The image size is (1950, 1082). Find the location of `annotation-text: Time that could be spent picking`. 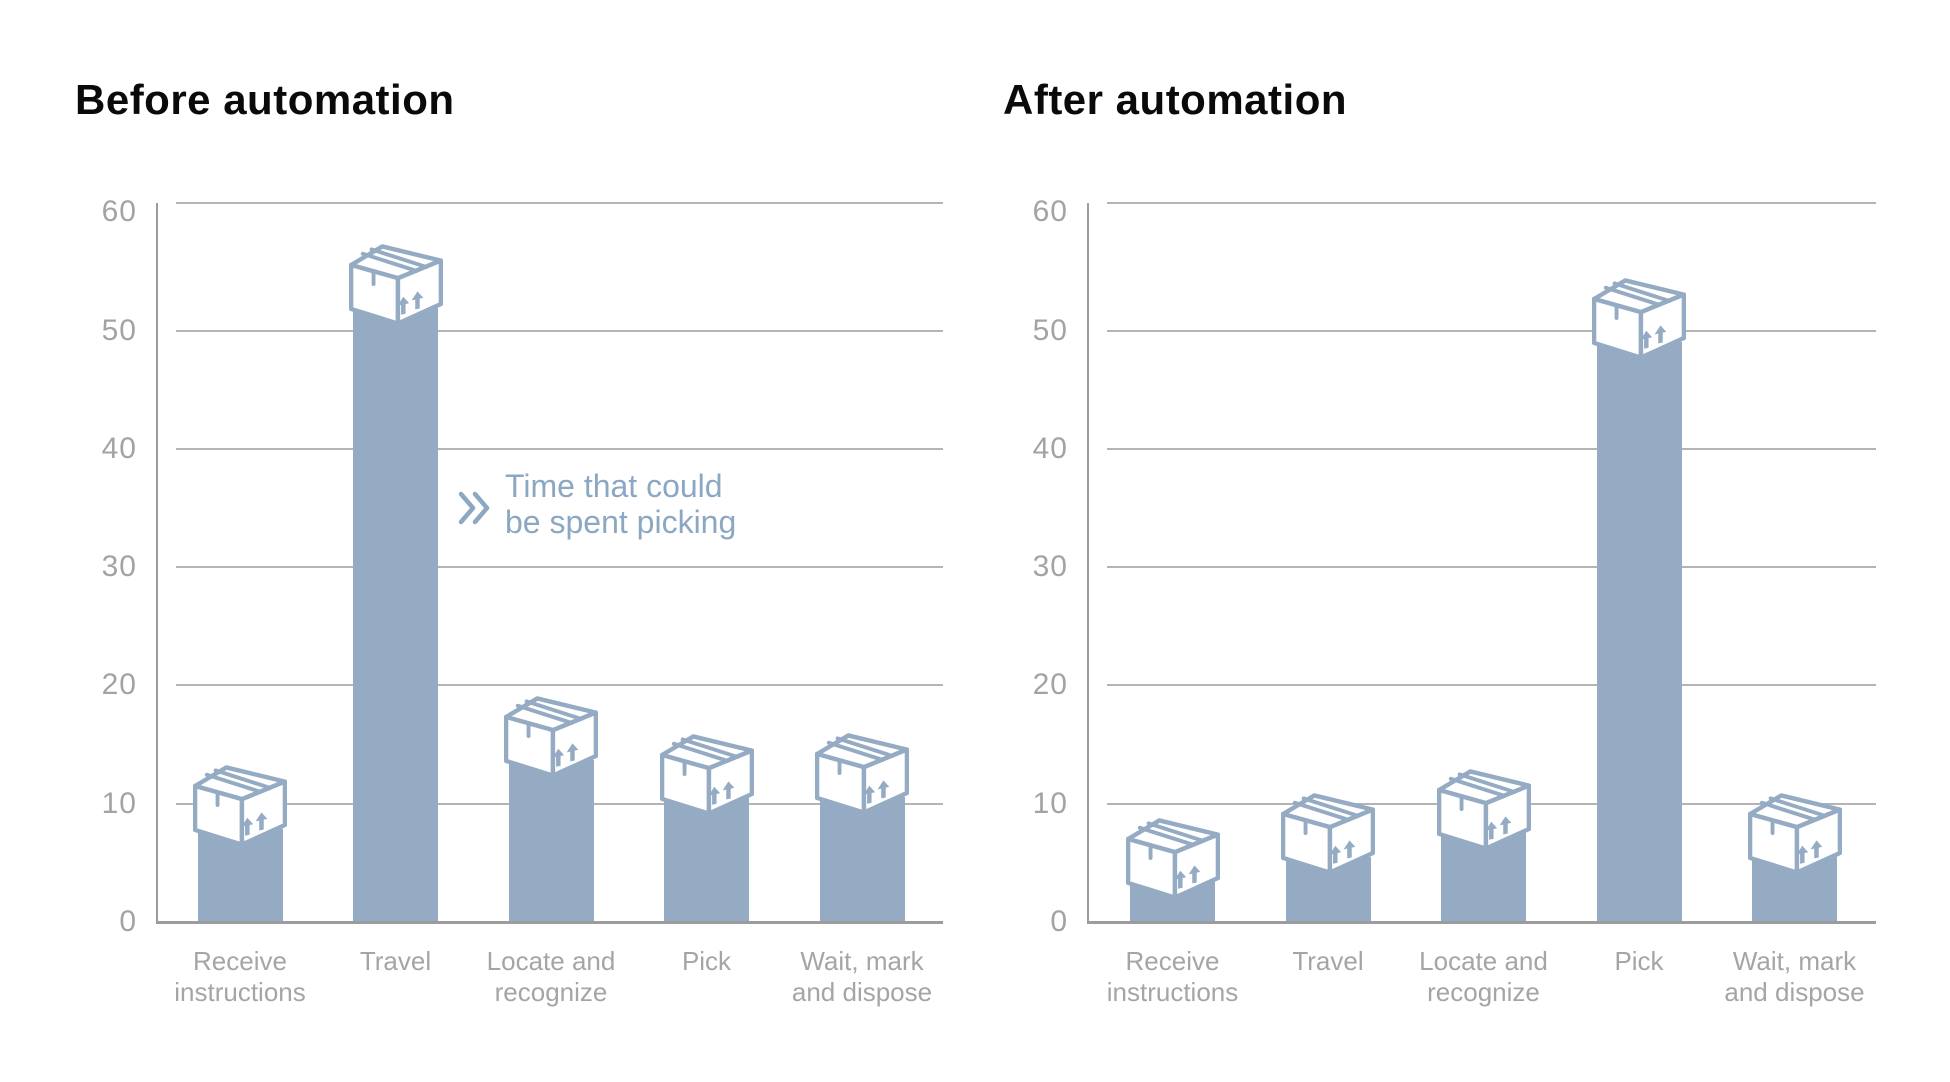

annotation-text: Time that could be spent picking is located at coordinates (621, 504).